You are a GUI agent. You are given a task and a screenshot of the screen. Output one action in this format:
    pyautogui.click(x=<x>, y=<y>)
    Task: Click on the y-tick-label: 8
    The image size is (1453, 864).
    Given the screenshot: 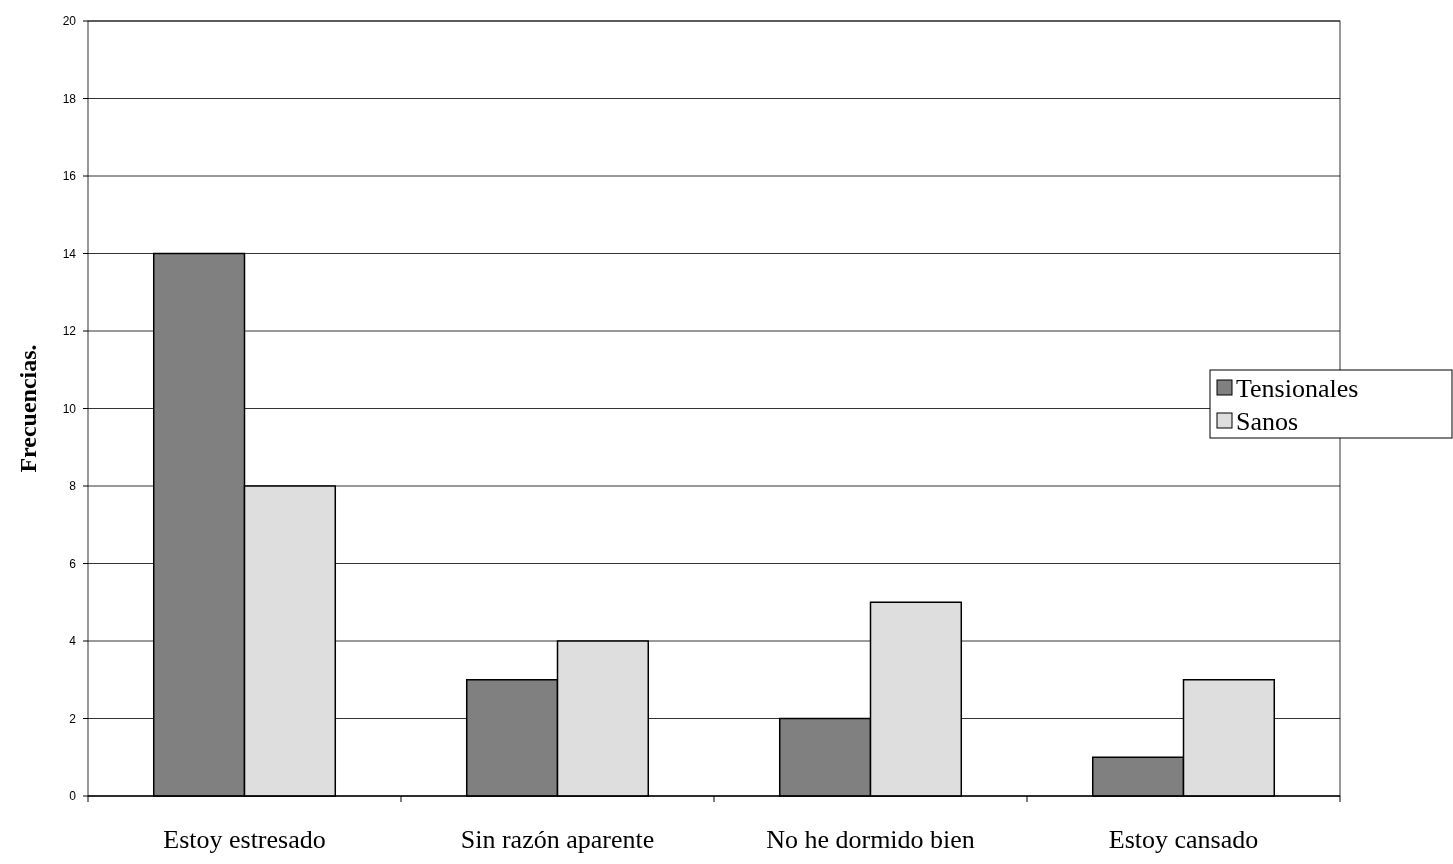 What is the action you would take?
    pyautogui.click(x=73, y=486)
    